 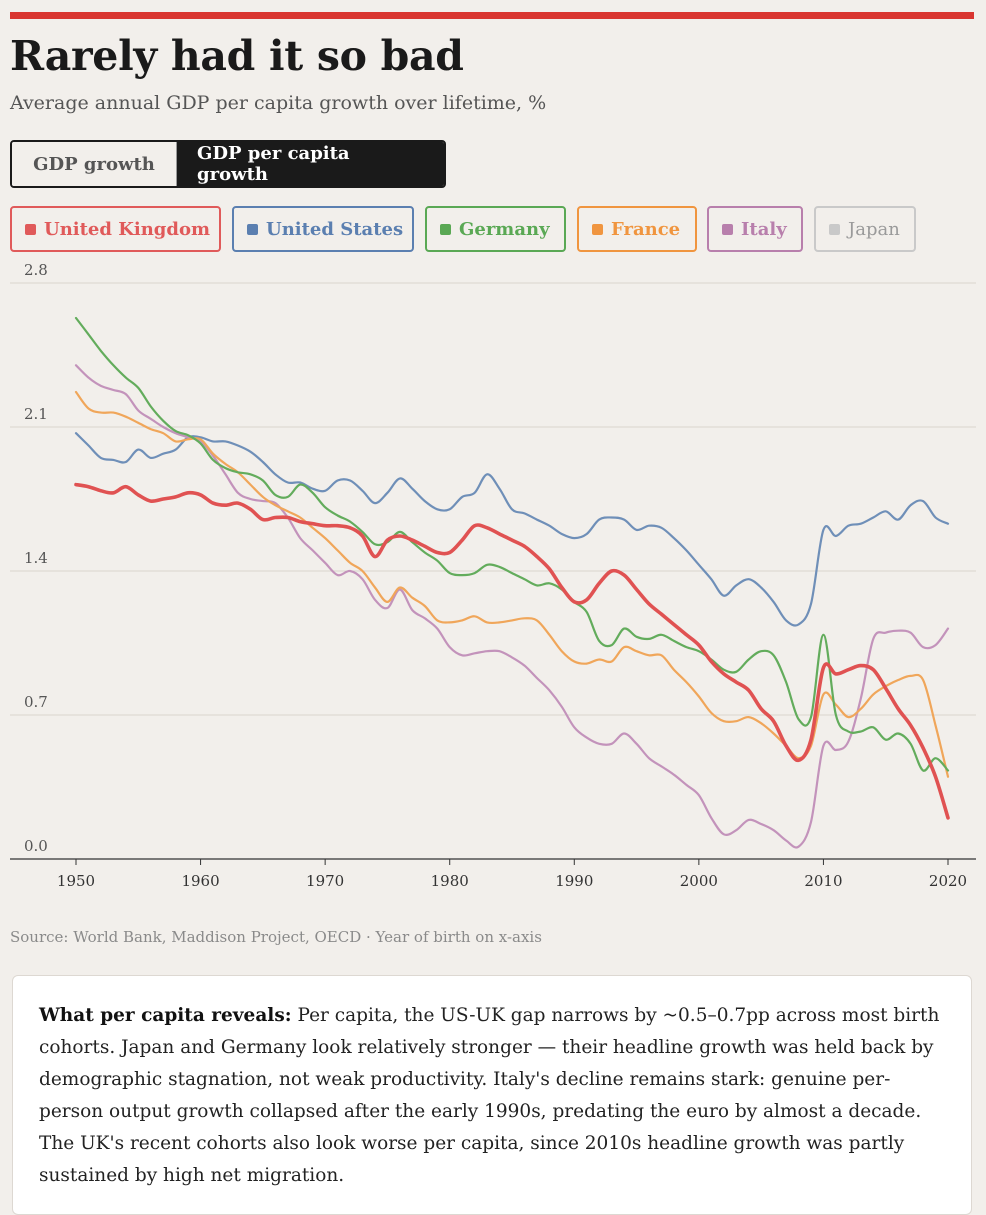 I want to click on legend-united-states: United States, so click(x=323, y=229).